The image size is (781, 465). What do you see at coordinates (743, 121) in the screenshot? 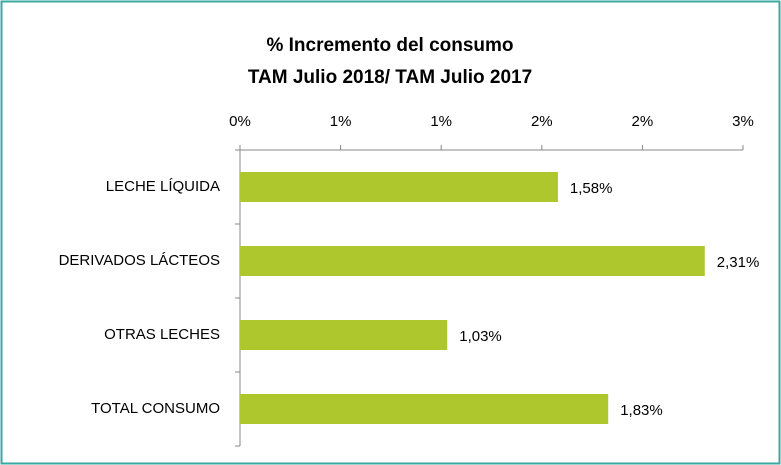
I see `x-tick-label: 3%` at bounding box center [743, 121].